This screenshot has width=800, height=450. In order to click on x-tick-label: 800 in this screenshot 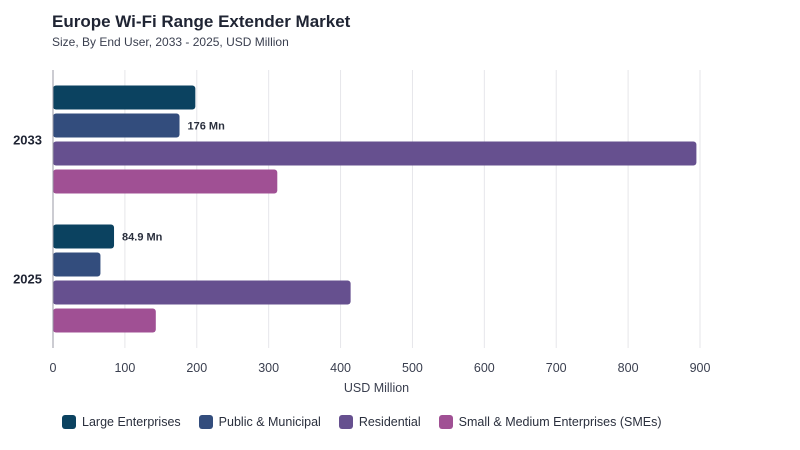, I will do `click(628, 368)`.